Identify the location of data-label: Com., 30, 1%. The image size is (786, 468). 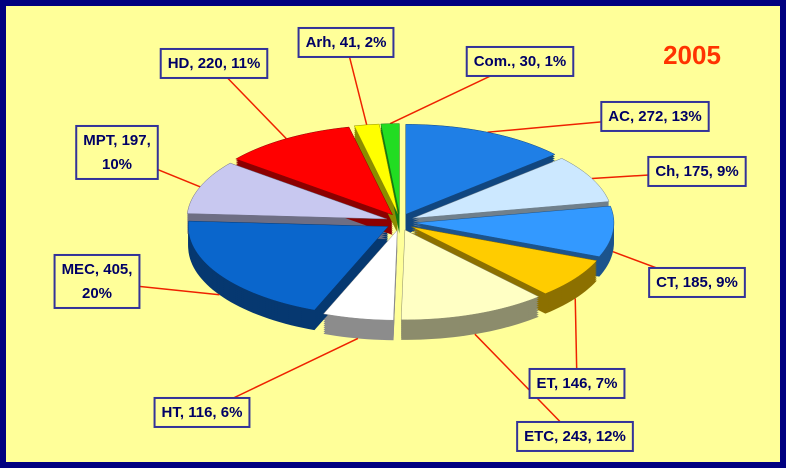
(520, 61).